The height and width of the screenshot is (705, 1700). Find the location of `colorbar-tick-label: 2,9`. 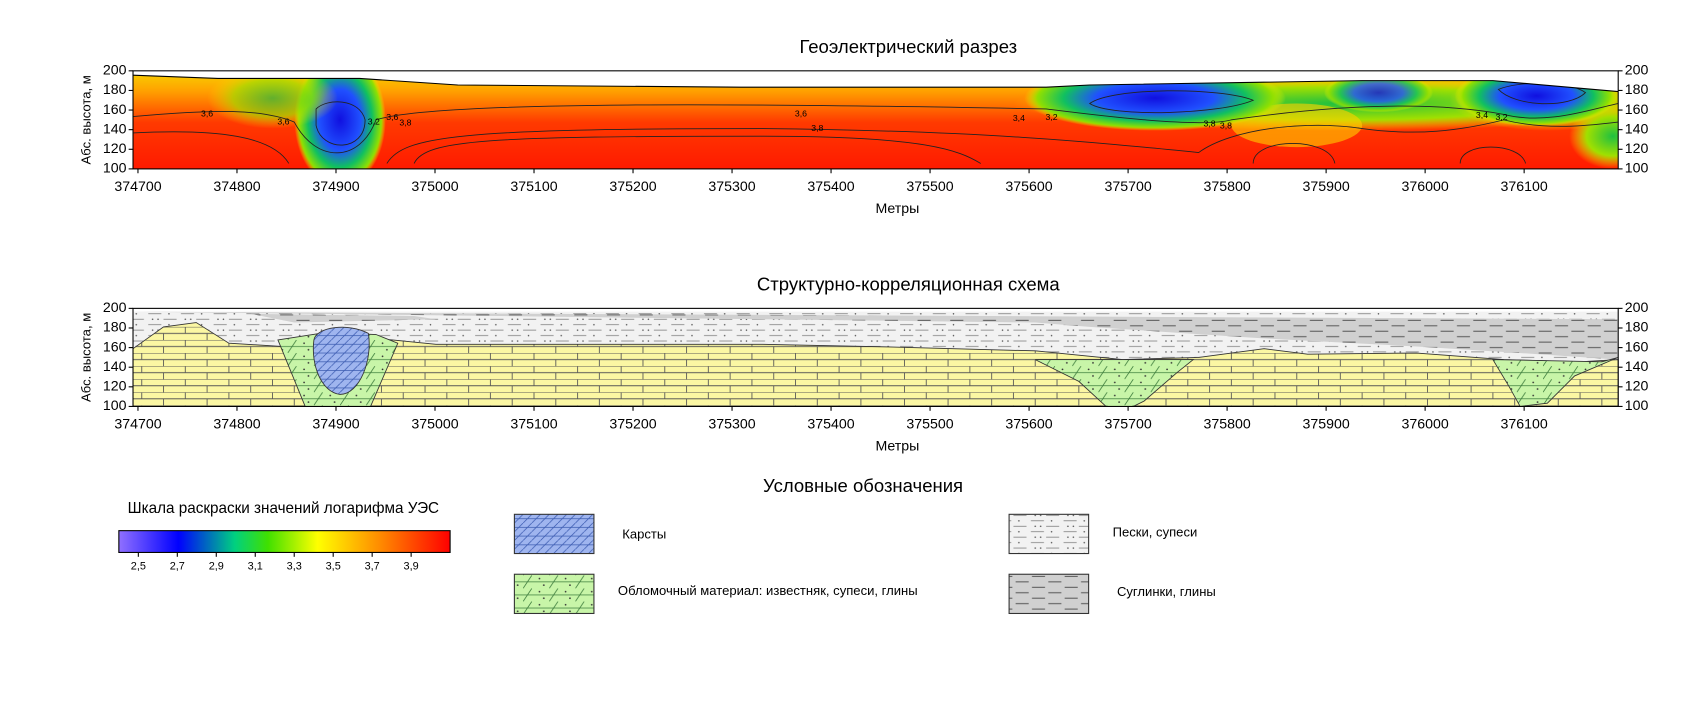

colorbar-tick-label: 2,9 is located at coordinates (216, 566).